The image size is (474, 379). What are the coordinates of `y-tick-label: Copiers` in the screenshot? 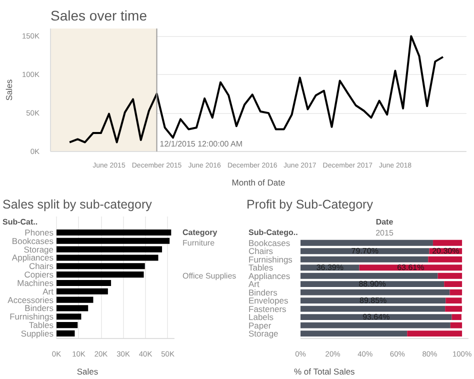 It's located at (39, 275).